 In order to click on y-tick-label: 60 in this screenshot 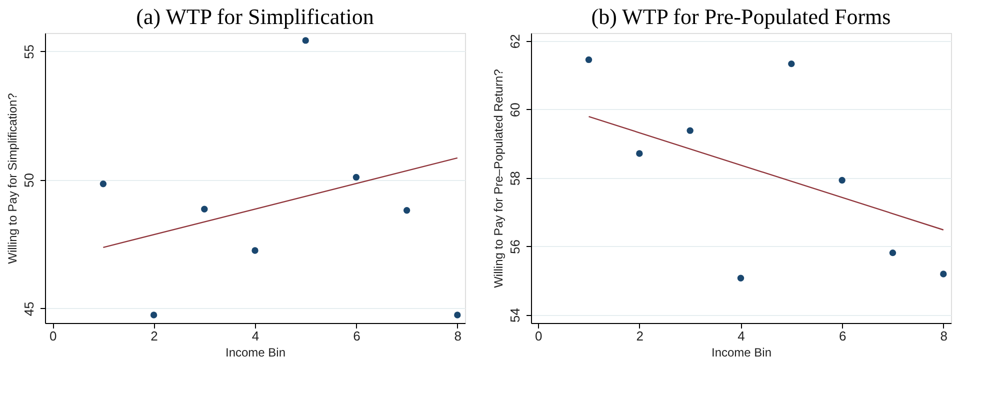, I will do `click(515, 110)`.